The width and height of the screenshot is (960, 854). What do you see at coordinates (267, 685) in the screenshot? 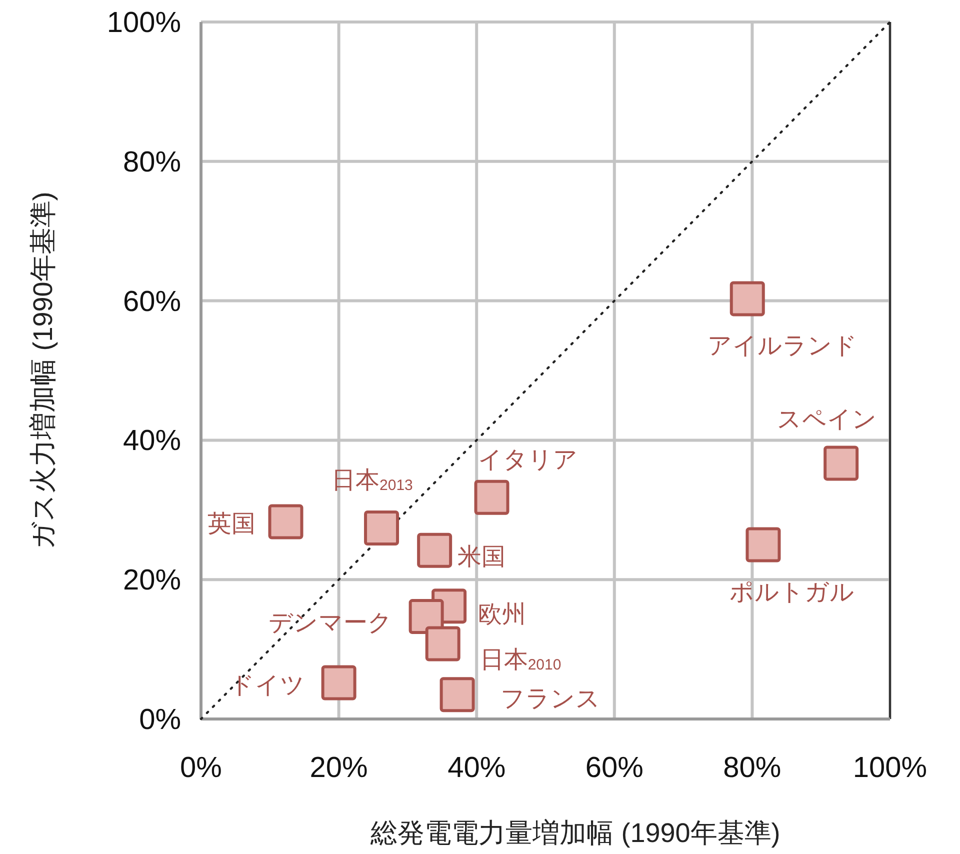
I see `annotation: ドイツ` at bounding box center [267, 685].